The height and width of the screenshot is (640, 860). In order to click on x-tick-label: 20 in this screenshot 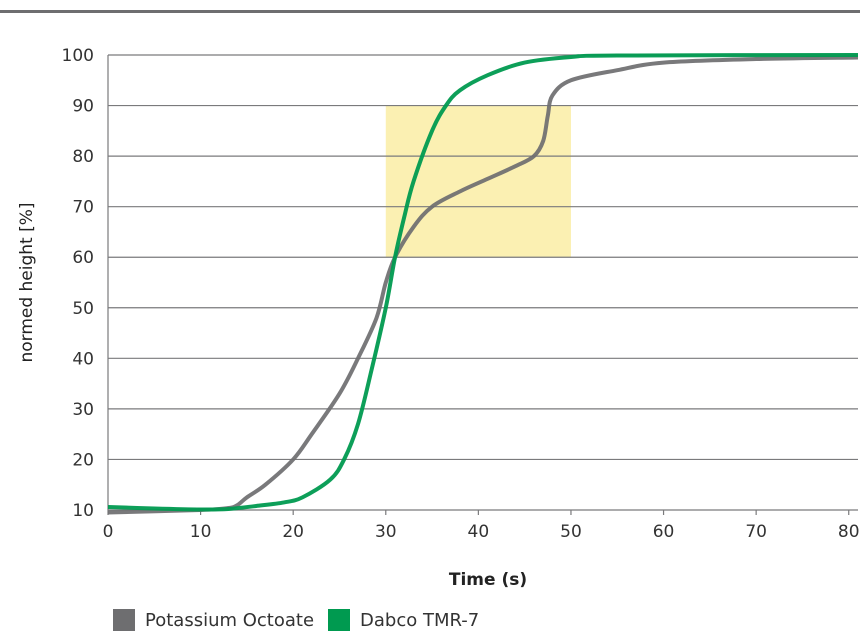, I will do `click(293, 532)`.